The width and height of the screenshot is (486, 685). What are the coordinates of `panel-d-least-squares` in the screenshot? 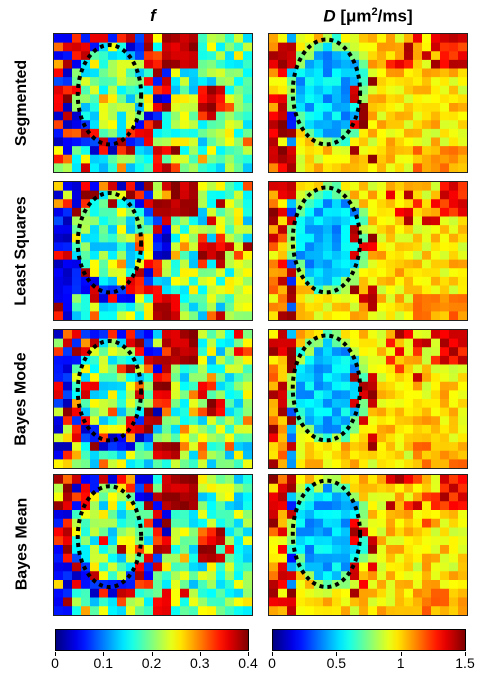 It's located at (368, 251).